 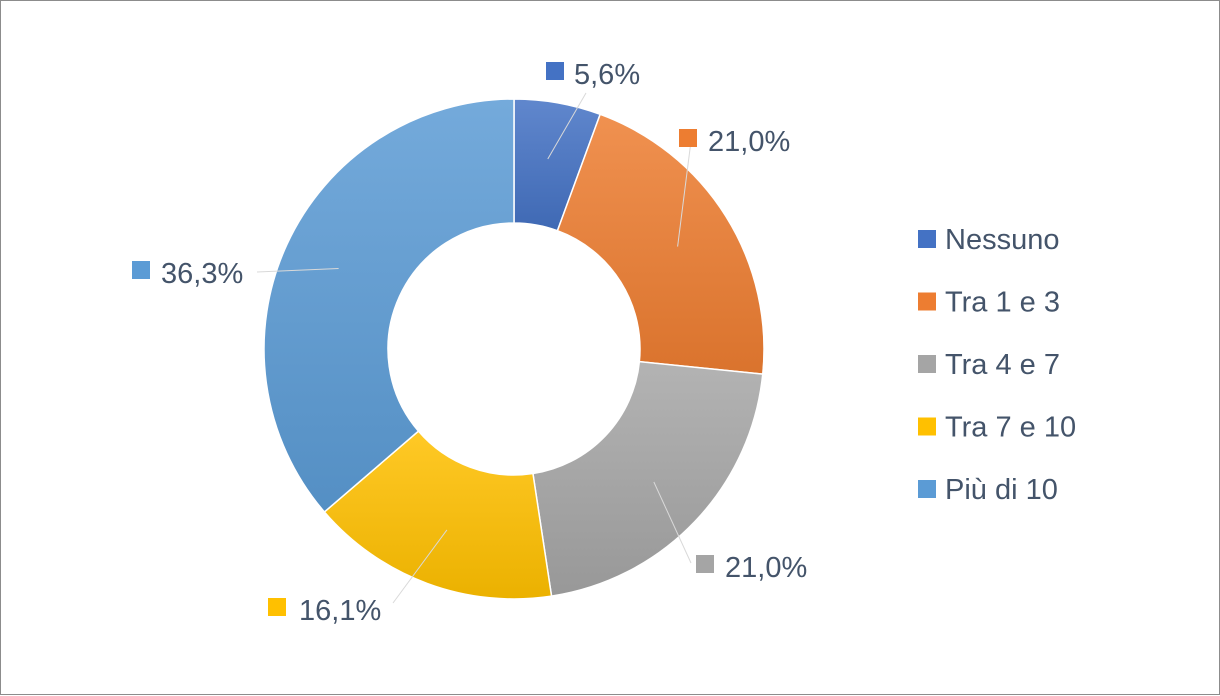 I want to click on data-label: 16,1%, so click(x=340, y=611).